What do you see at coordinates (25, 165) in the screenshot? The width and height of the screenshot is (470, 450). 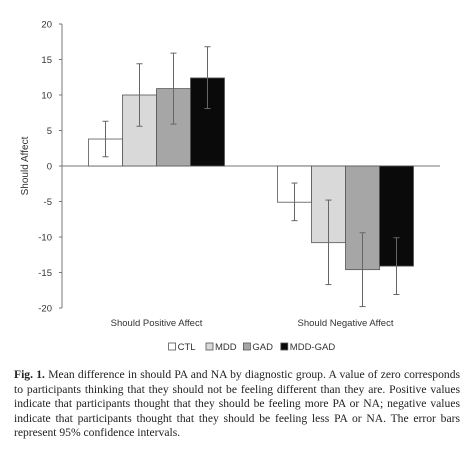 I see `y-axis-title: Should Affect` at bounding box center [25, 165].